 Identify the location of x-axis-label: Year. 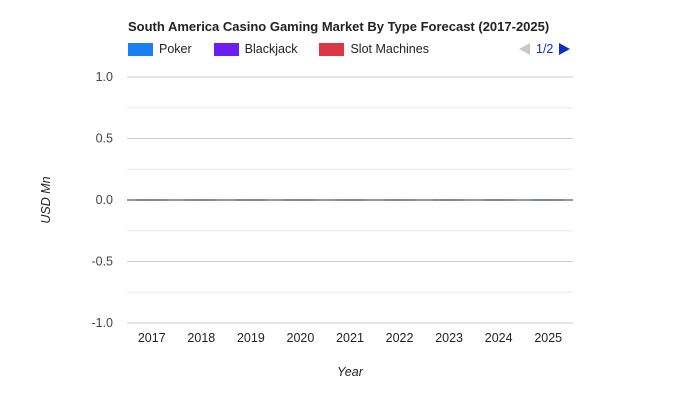
(350, 372).